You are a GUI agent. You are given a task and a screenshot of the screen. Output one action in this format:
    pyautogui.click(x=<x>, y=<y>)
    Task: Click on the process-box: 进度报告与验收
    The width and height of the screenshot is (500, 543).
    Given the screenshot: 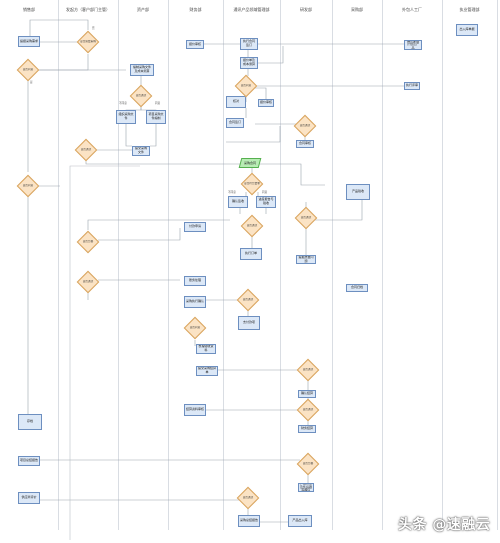 What is the action you would take?
    pyautogui.click(x=266, y=202)
    